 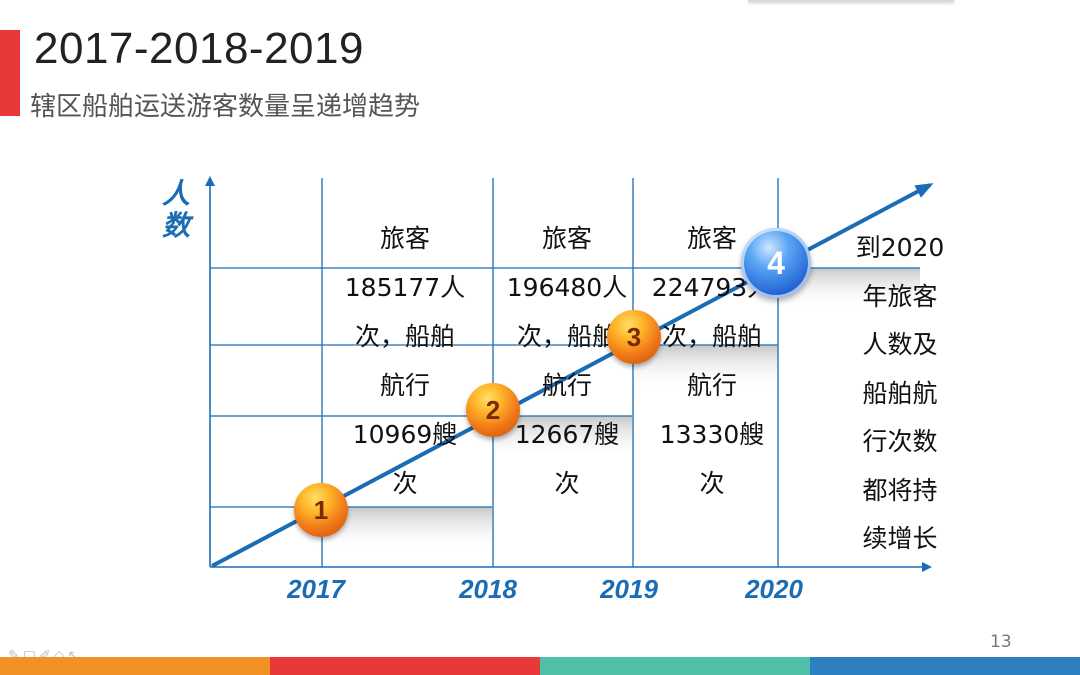 I want to click on year-label-2019: 2019, so click(x=629, y=589).